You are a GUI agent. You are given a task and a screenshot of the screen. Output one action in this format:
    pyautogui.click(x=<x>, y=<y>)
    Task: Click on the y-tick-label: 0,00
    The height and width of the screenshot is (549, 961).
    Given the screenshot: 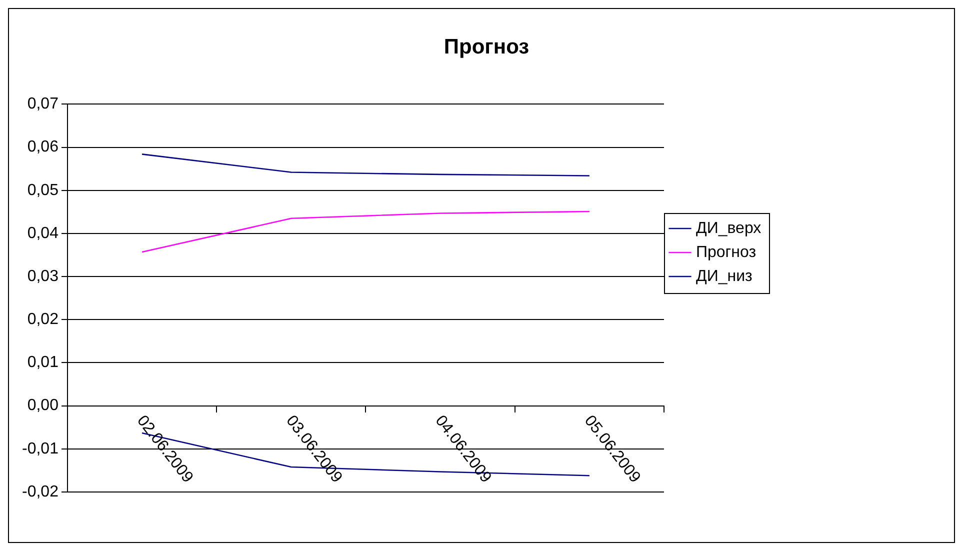 What is the action you would take?
    pyautogui.click(x=43, y=405)
    